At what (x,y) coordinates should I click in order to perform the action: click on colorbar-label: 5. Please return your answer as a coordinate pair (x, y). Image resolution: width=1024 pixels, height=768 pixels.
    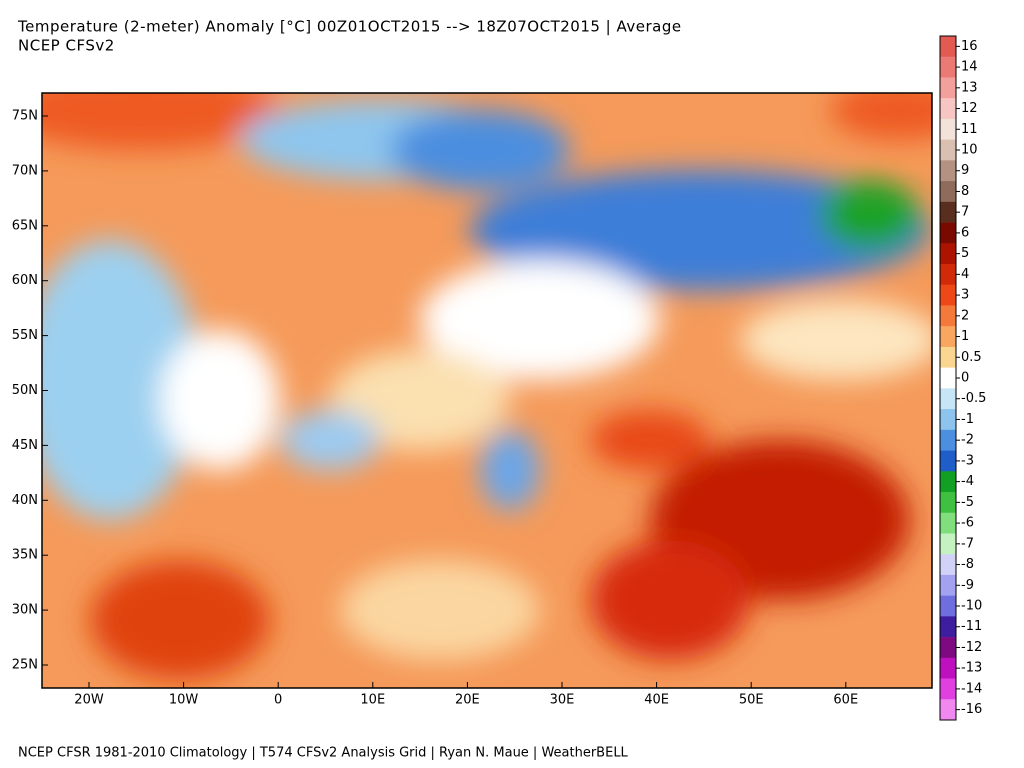
    Looking at the image, I should click on (965, 253).